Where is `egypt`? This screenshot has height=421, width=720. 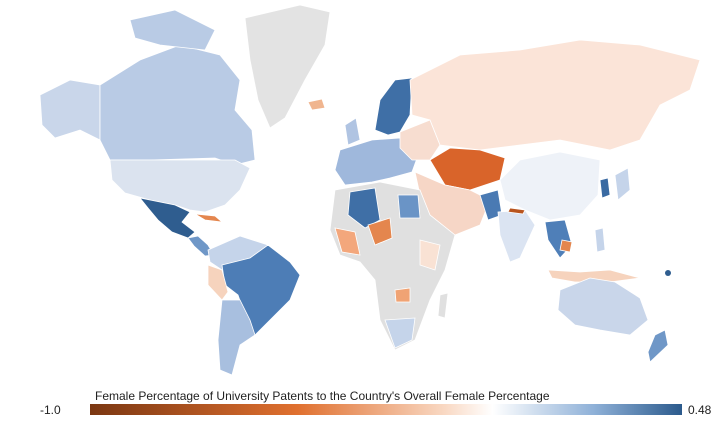 egypt is located at coordinates (409, 206).